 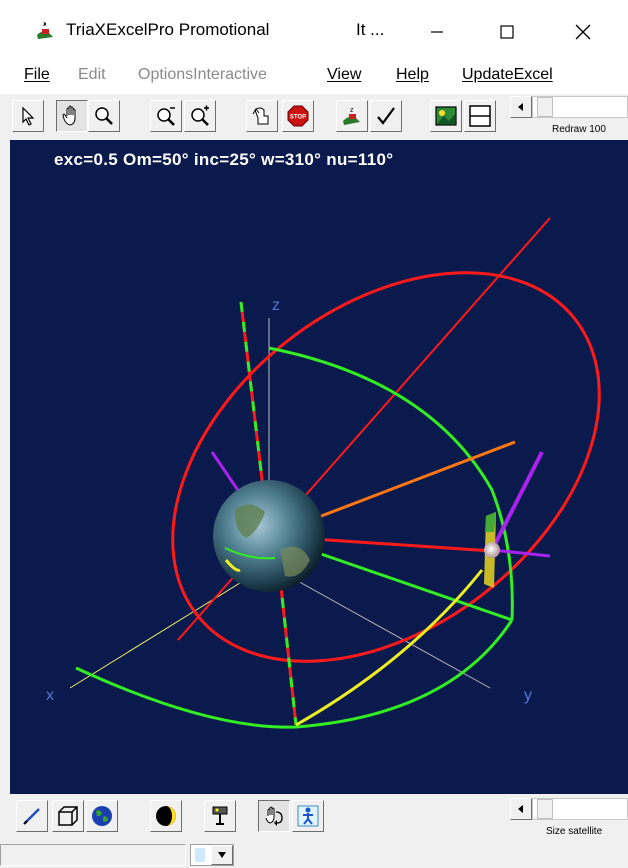 What do you see at coordinates (69, 115) in the screenshot?
I see `hand-icon` at bounding box center [69, 115].